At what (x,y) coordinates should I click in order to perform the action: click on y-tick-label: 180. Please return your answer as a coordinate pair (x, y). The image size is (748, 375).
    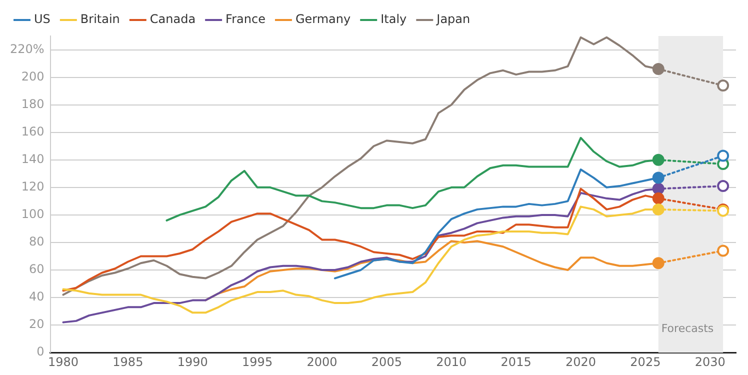
    Looking at the image, I should click on (32, 103).